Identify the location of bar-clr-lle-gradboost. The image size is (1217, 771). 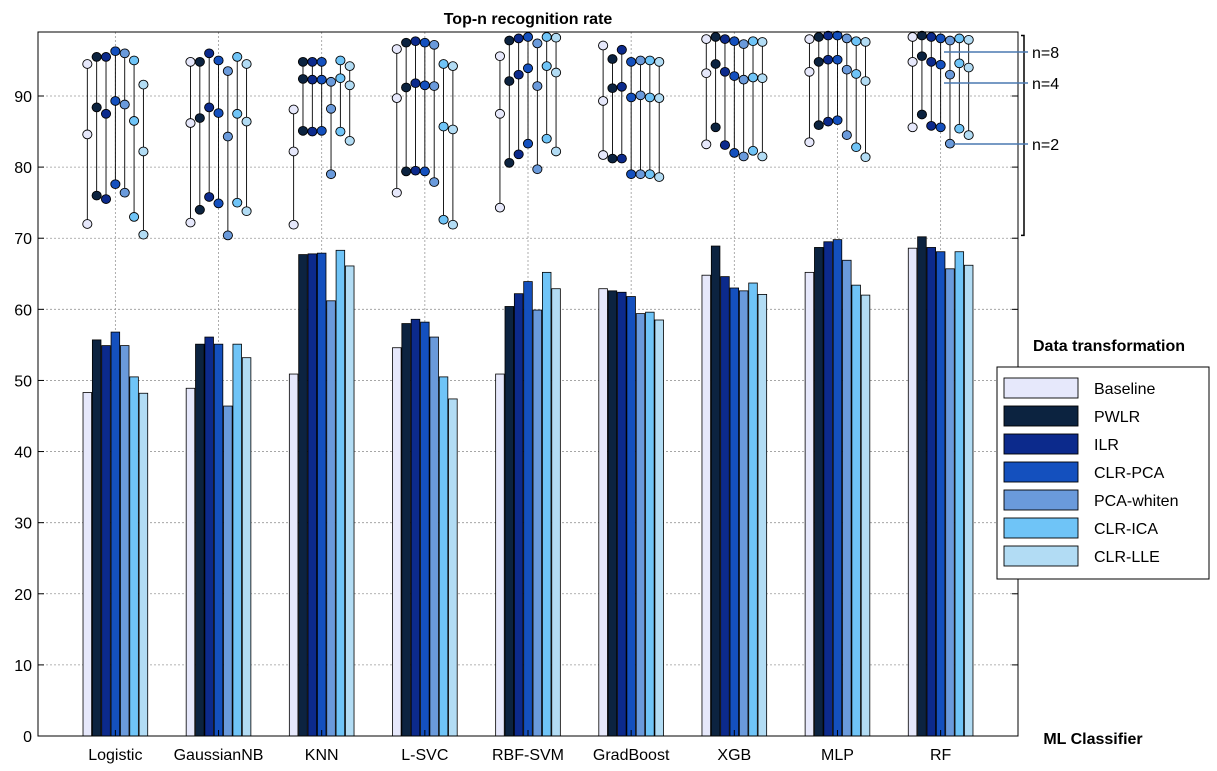
(659, 528).